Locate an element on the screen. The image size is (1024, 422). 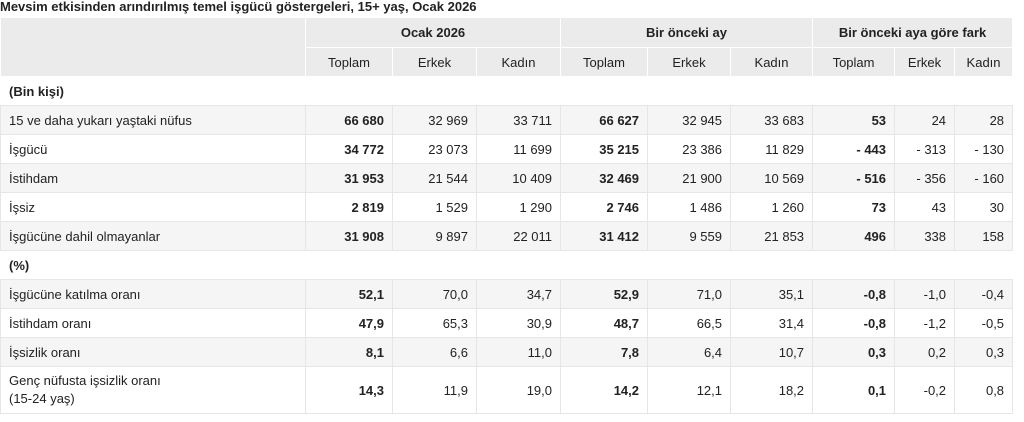
table-cell: 32 945 is located at coordinates (689, 120).